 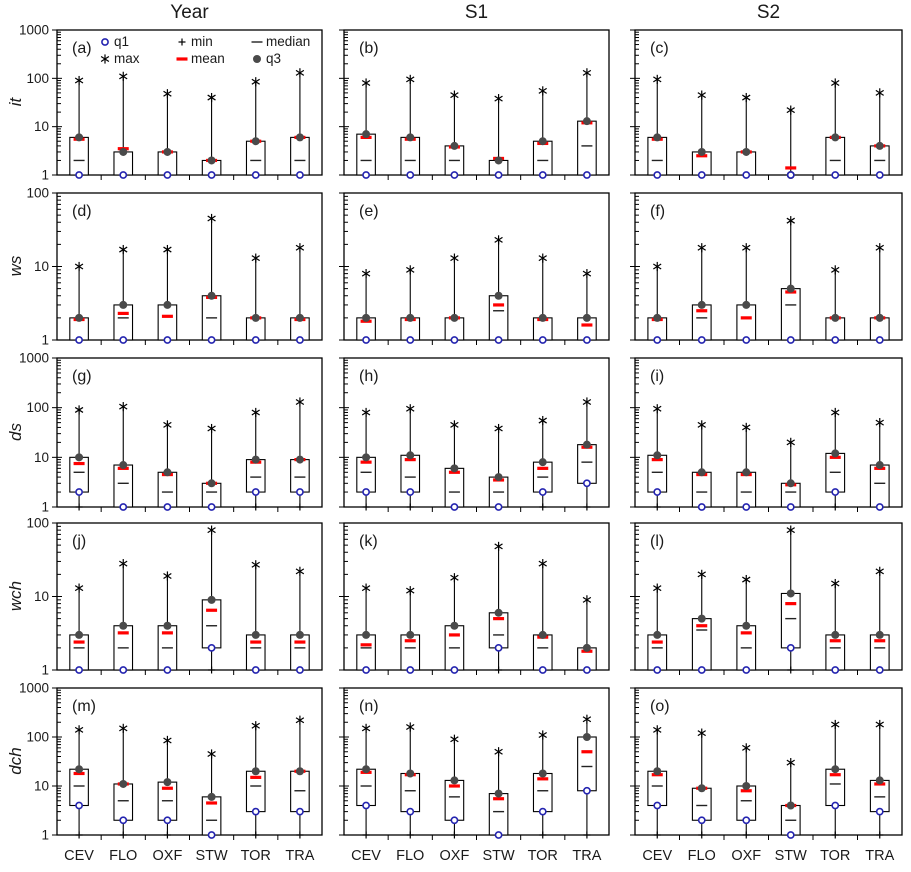 I want to click on column-title-s2: S2, so click(x=768, y=12).